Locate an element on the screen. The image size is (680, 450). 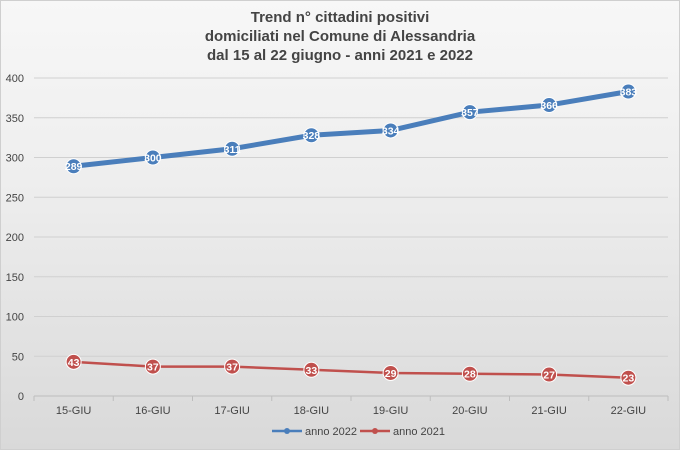
data-label: 300 is located at coordinates (153, 159).